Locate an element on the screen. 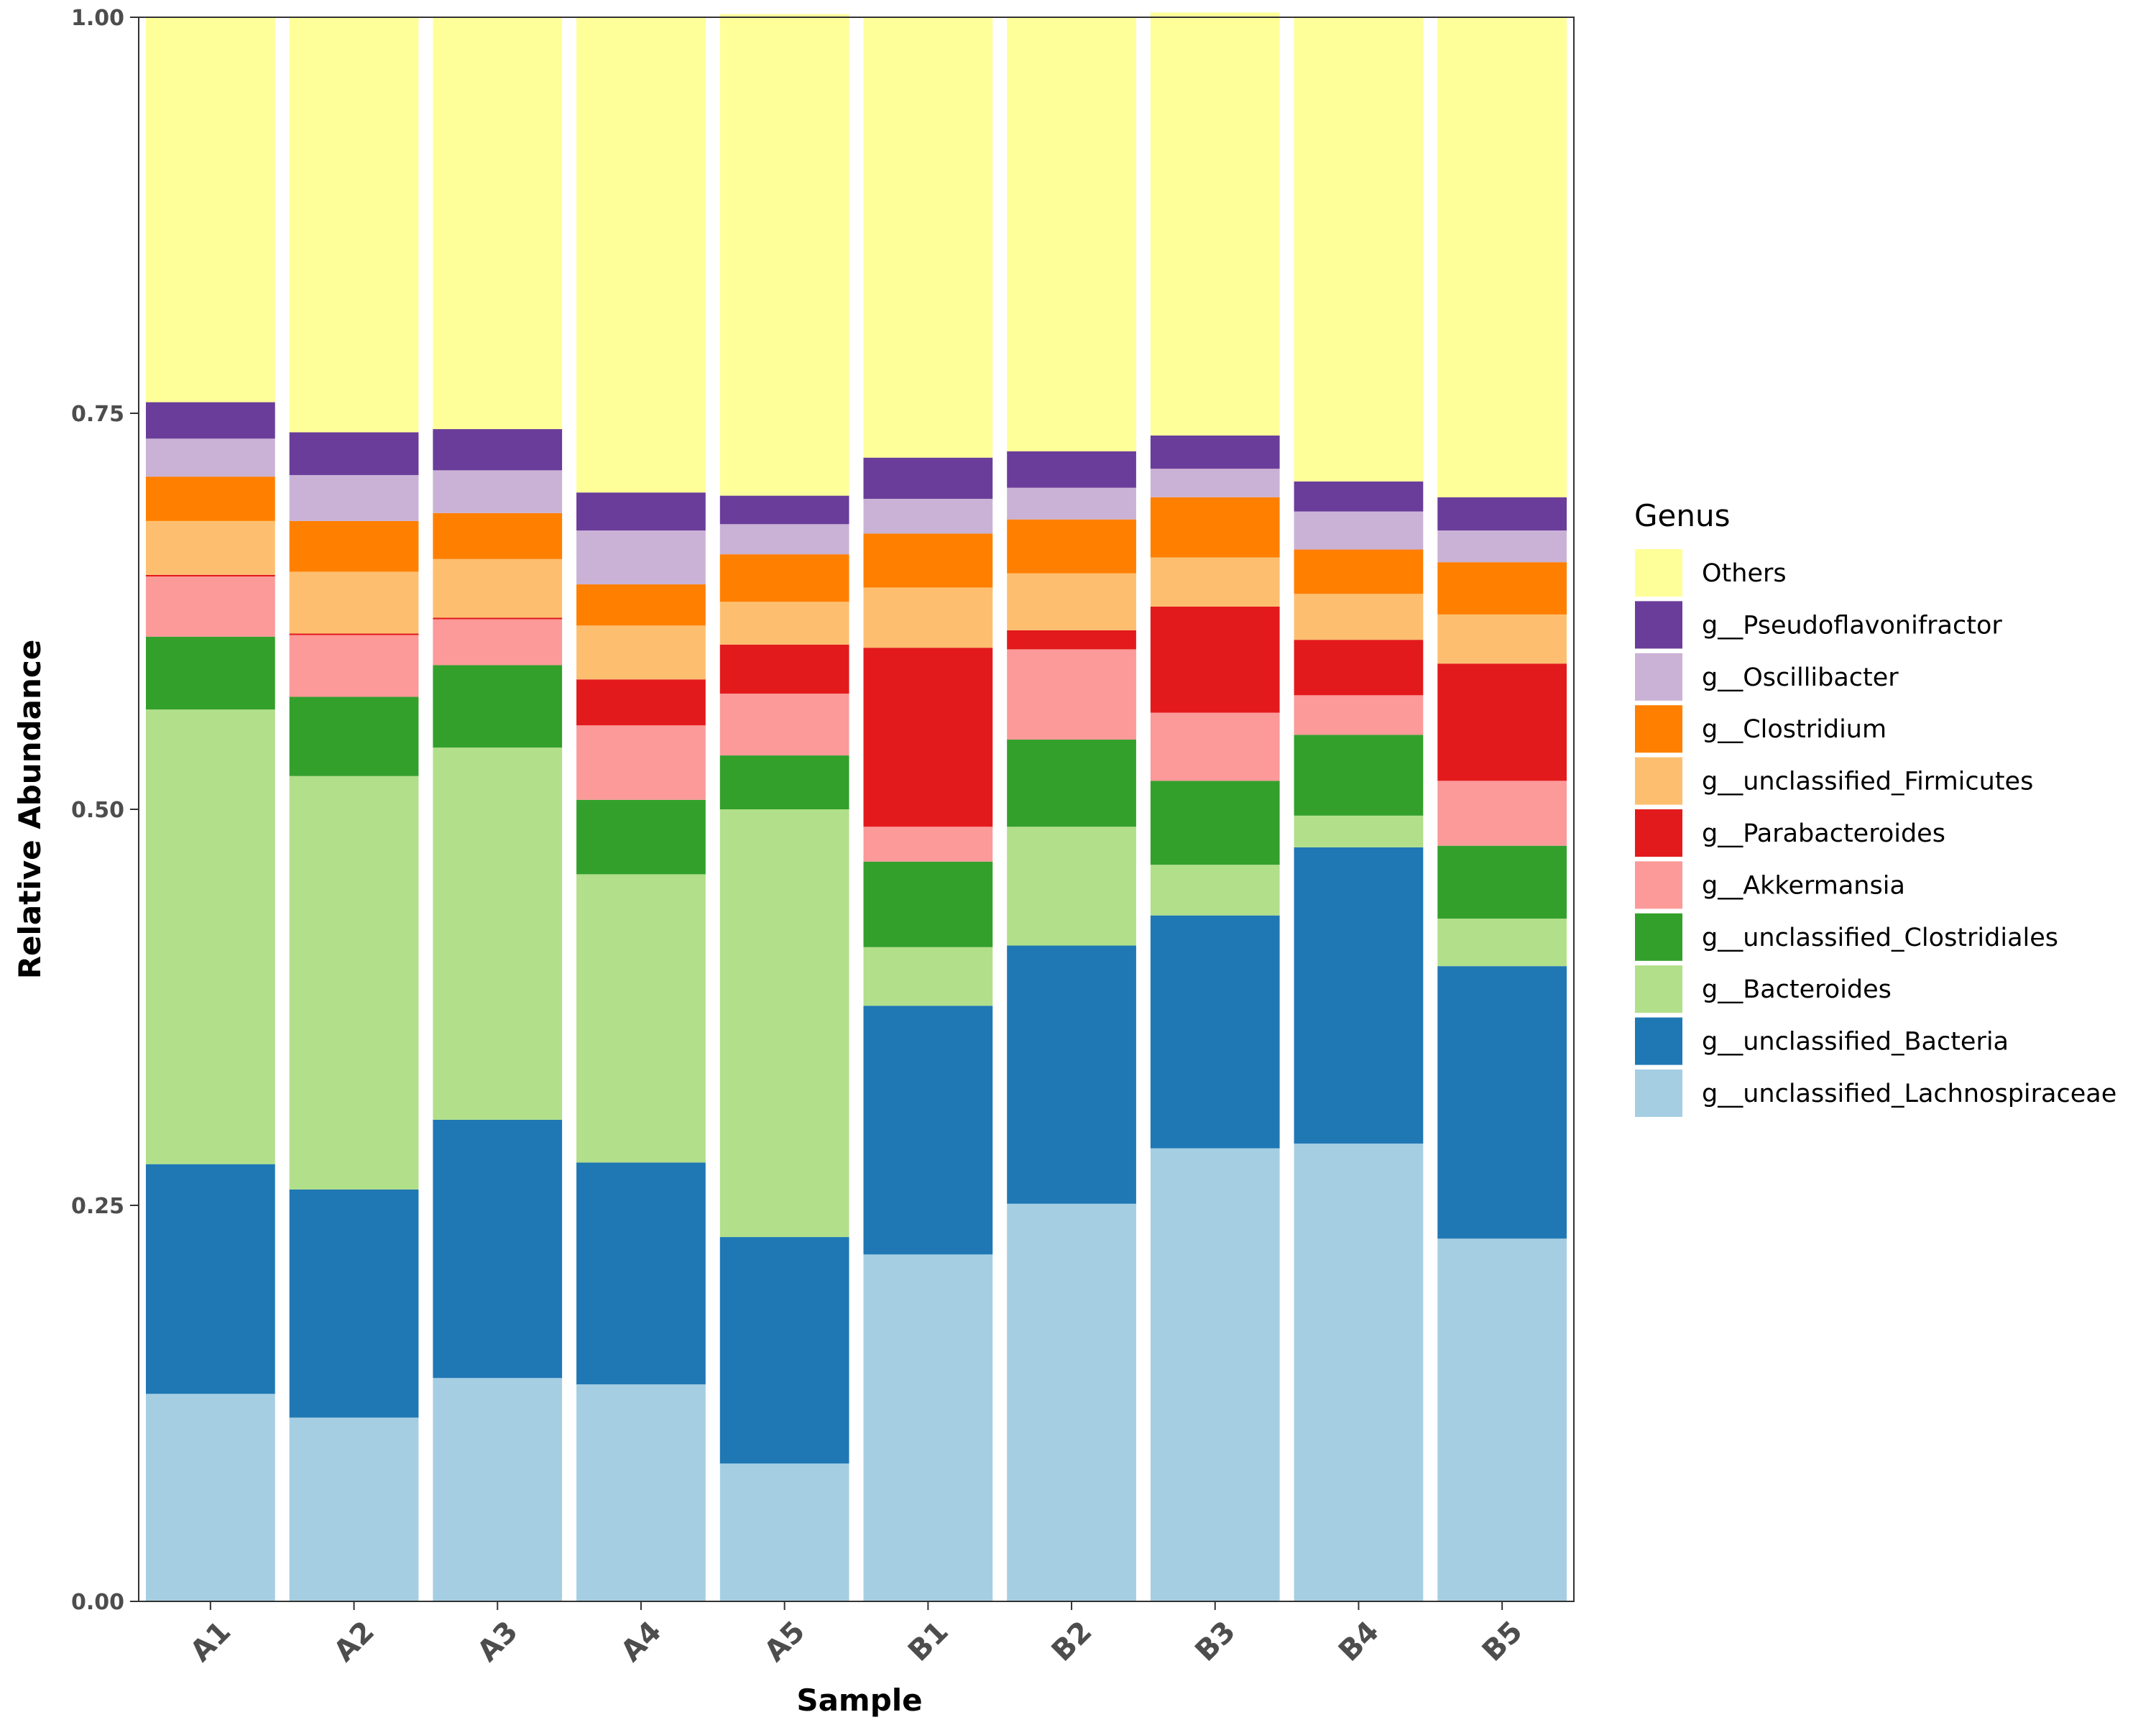 The image size is (2156, 1725). bar-segment-b3-g-unclassified-clostridiales is located at coordinates (1215, 823).